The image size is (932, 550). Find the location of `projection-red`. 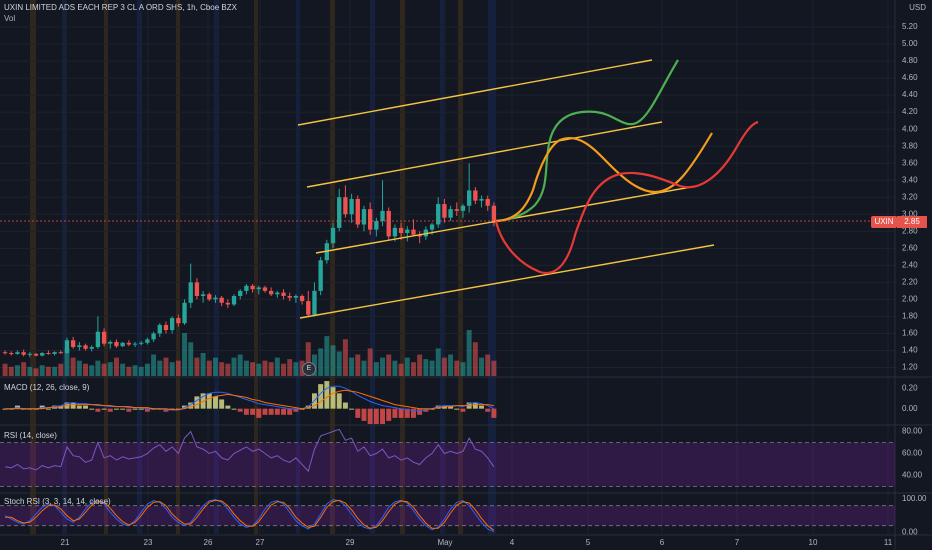

projection-red is located at coordinates (626, 197).